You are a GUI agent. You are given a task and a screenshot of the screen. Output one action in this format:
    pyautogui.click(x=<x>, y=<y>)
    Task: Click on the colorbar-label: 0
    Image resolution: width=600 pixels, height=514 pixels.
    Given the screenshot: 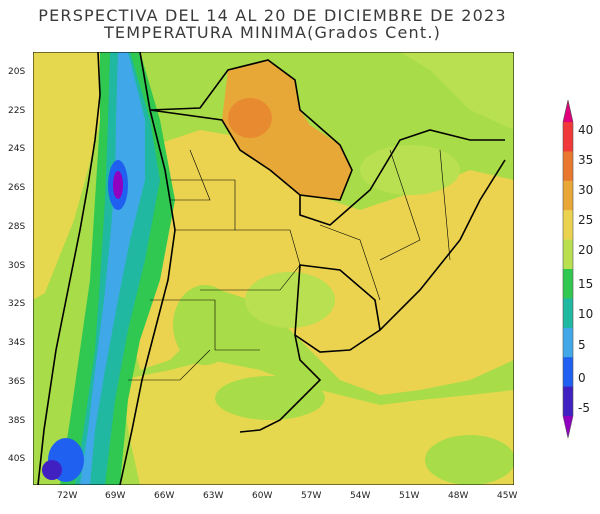 What is the action you would take?
    pyautogui.click(x=582, y=378)
    